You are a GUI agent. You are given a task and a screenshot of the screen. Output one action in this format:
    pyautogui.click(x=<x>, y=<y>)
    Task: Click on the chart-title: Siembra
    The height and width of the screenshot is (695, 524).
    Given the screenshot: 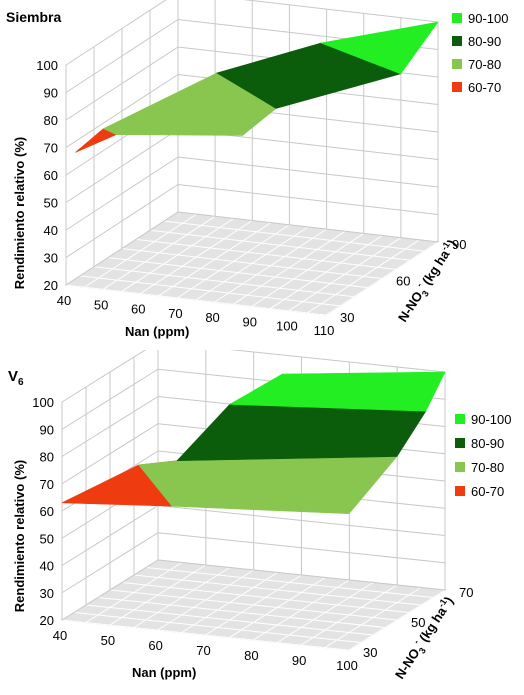 What is the action you would take?
    pyautogui.click(x=33, y=17)
    